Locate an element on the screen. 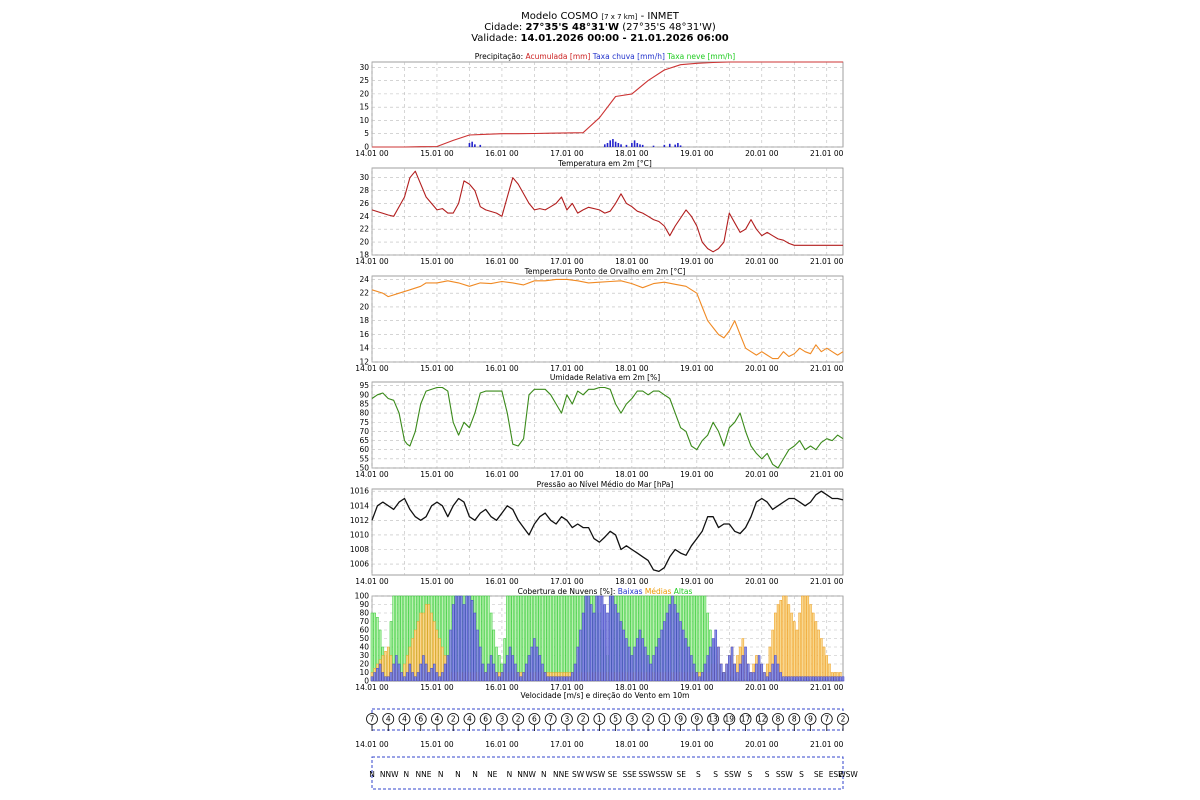 The width and height of the screenshot is (1200, 800). wind-direction-label: SSW is located at coordinates (665, 774).